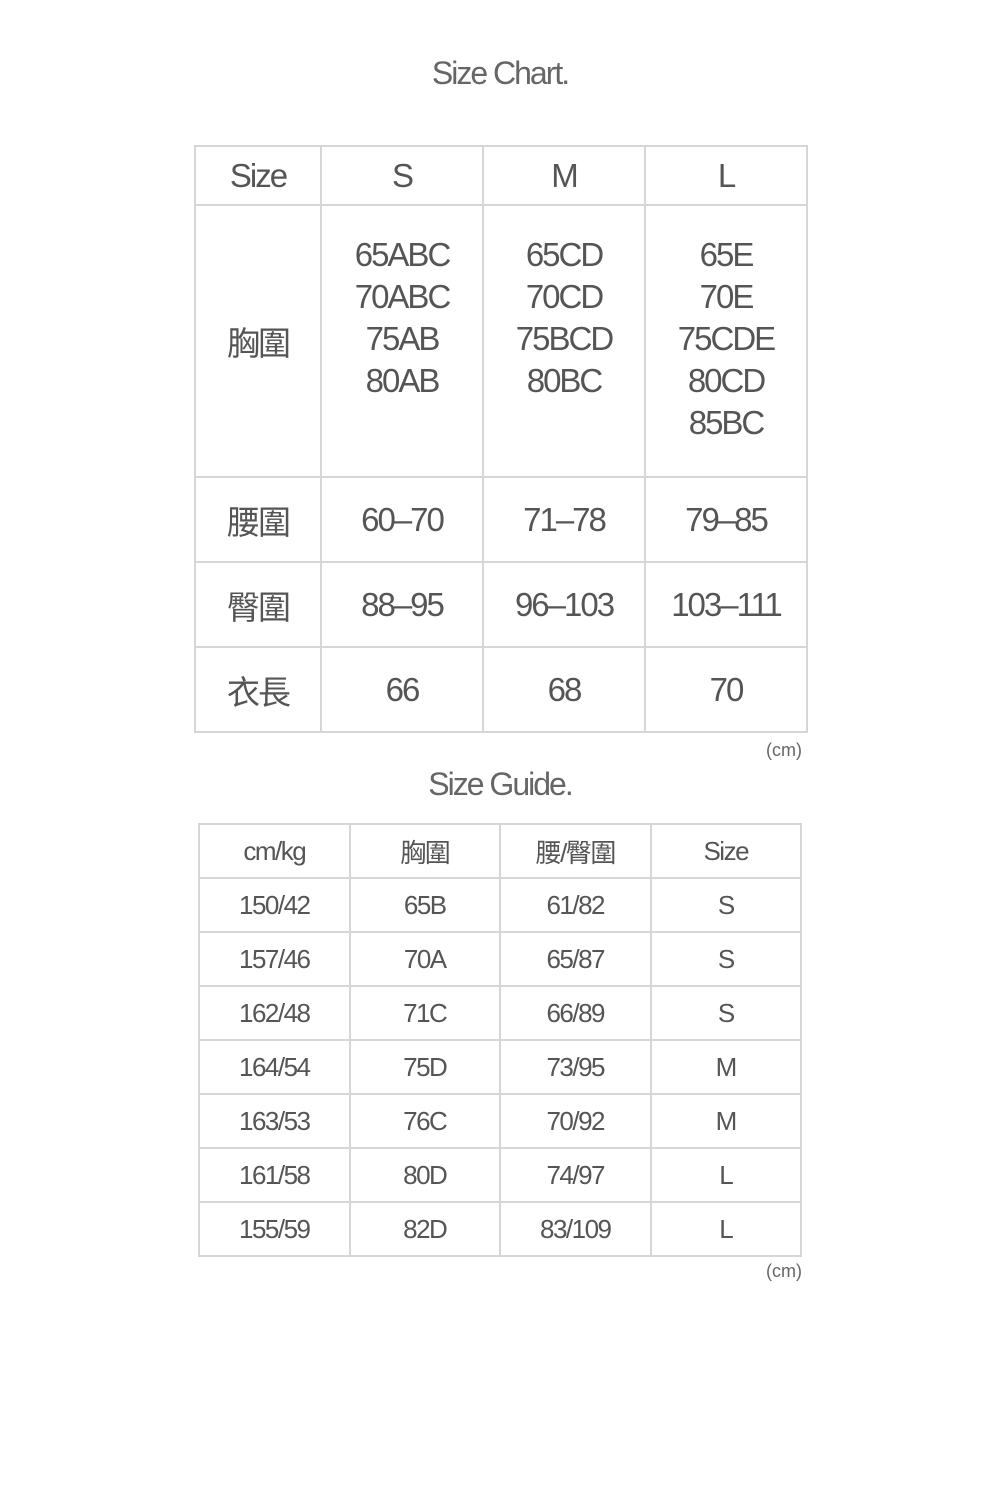 This screenshot has width=1000, height=1492. I want to click on table-cell: 73/95, so click(575, 1067).